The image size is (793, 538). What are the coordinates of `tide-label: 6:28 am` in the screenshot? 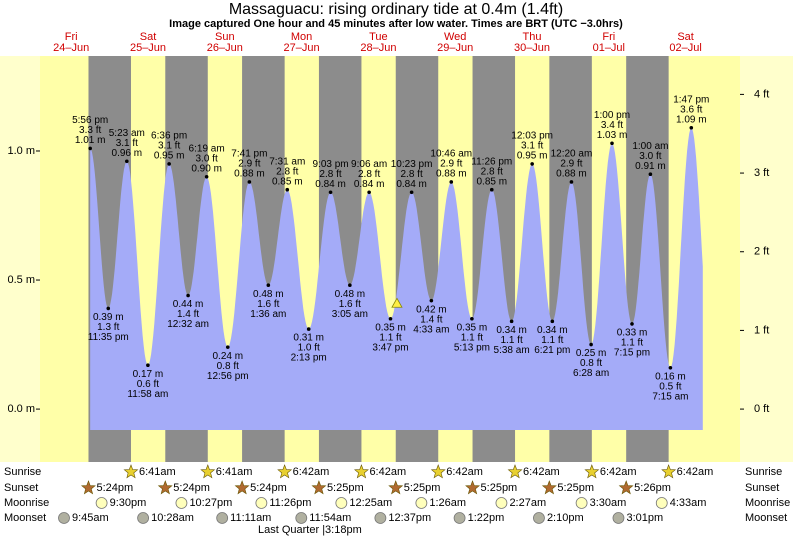 It's located at (591, 373).